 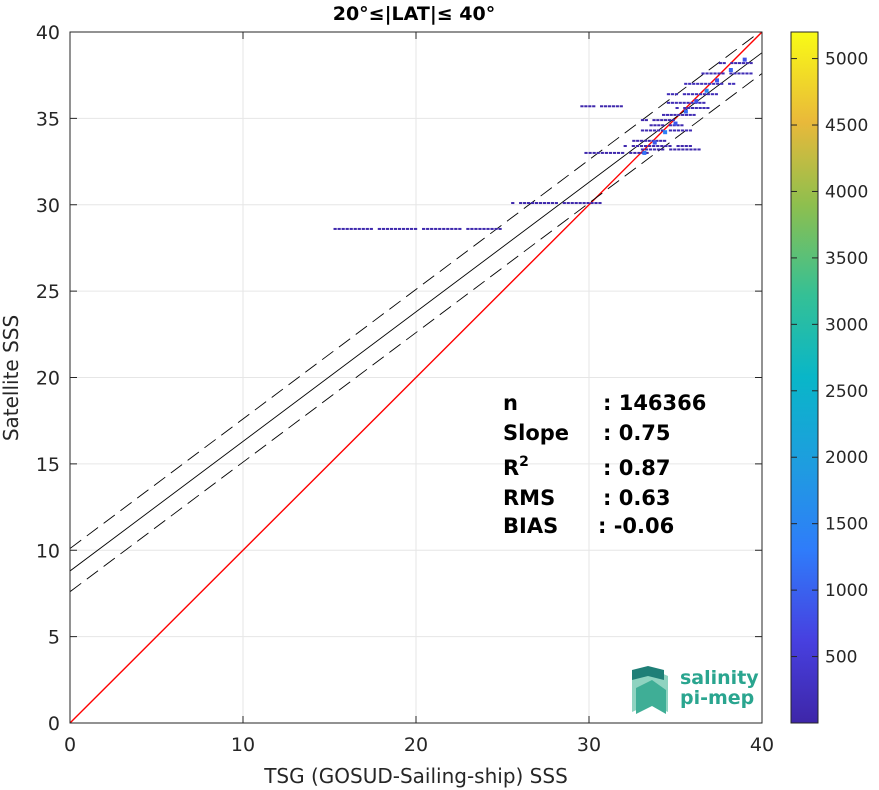 What do you see at coordinates (637, 498) in the screenshot?
I see `stat-value: : 0.63` at bounding box center [637, 498].